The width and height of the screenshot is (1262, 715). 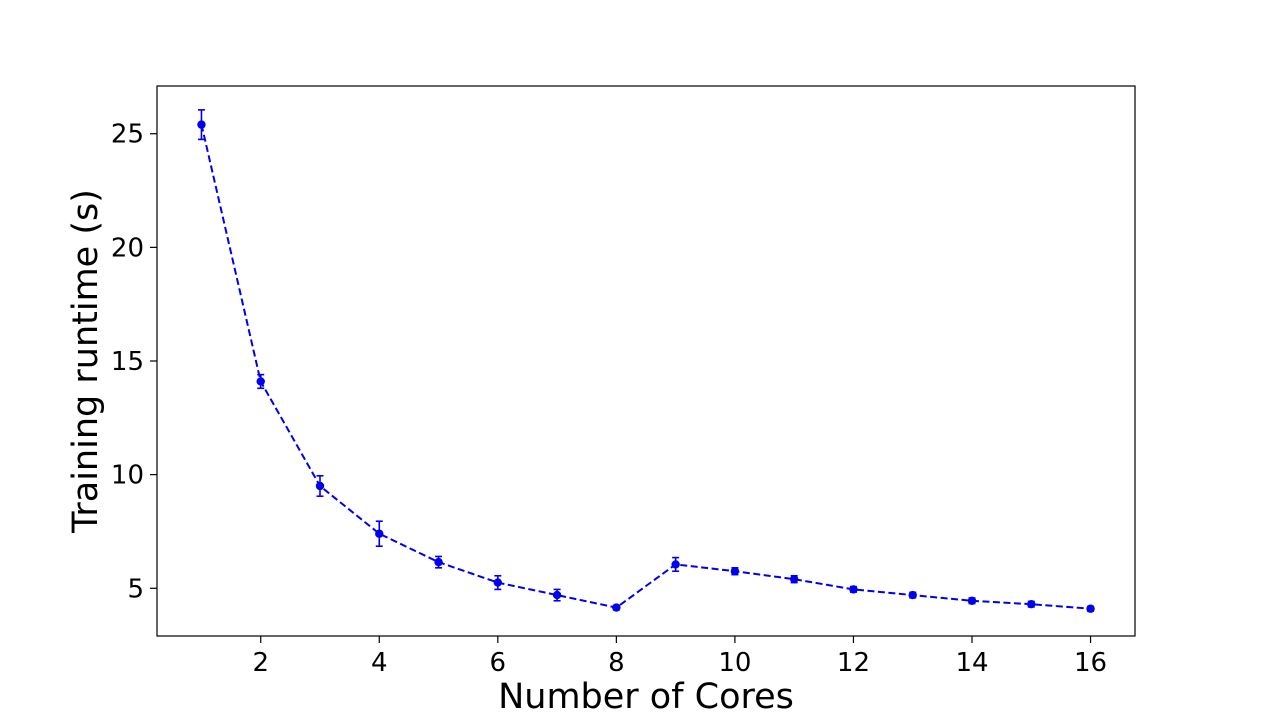 What do you see at coordinates (971, 663) in the screenshot?
I see `x-tick-label: 14` at bounding box center [971, 663].